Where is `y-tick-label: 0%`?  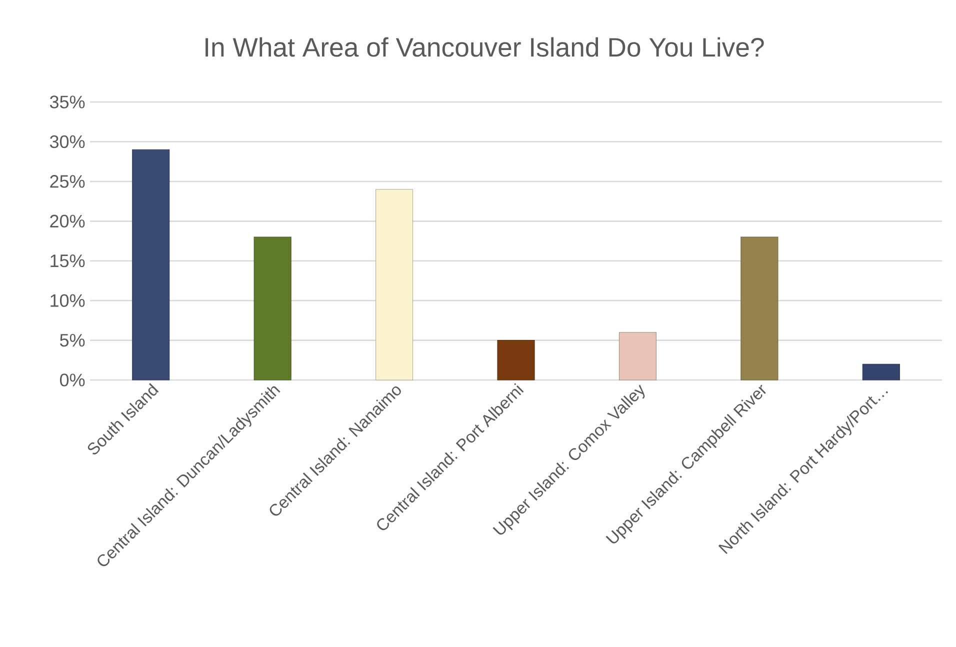 y-tick-label: 0% is located at coordinates (72, 380).